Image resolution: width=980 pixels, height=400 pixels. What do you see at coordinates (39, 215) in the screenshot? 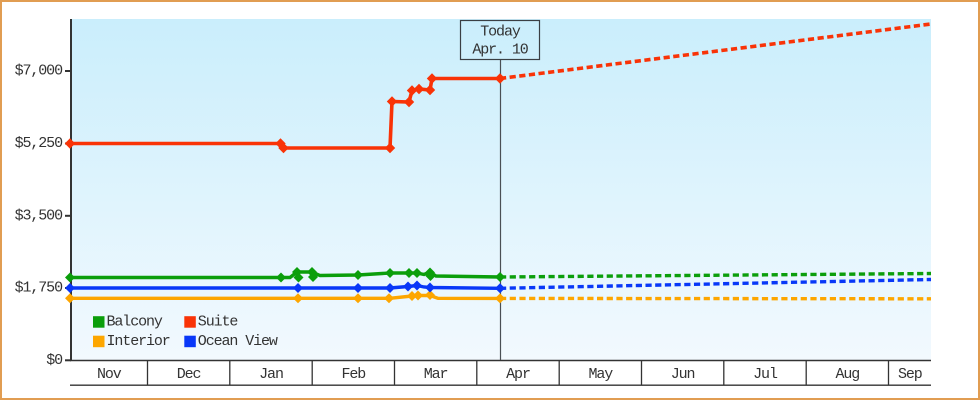
I see `svg-text: $3,500` at bounding box center [39, 215].